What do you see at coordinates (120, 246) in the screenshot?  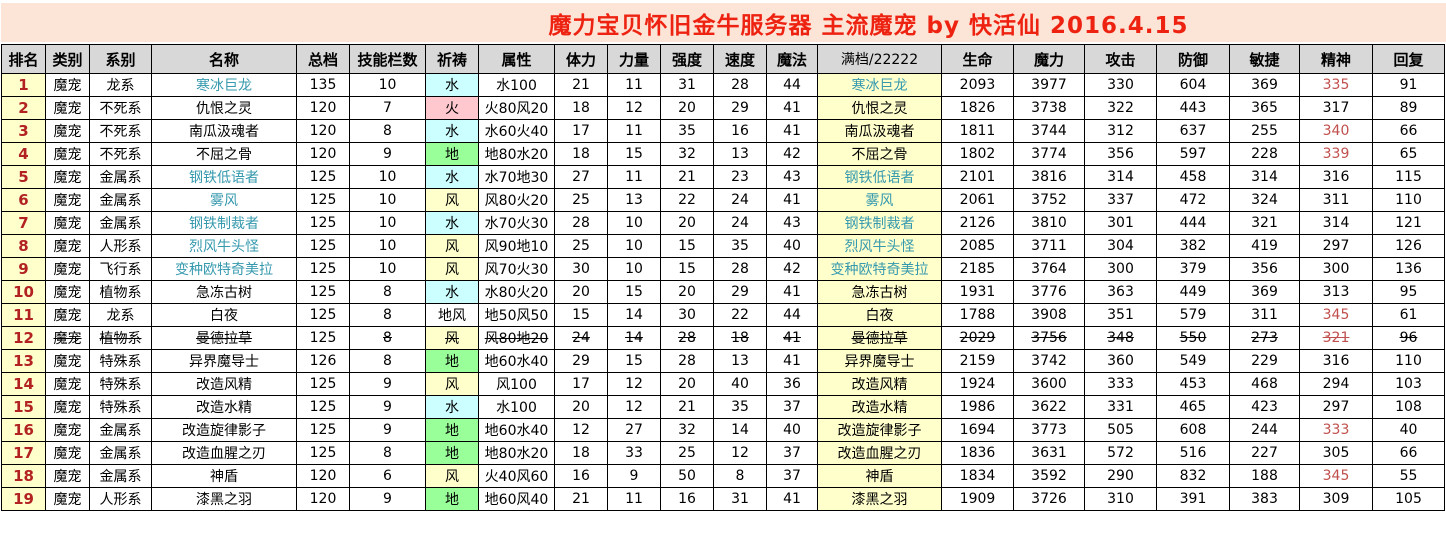 I see `cell-family: 人形系` at bounding box center [120, 246].